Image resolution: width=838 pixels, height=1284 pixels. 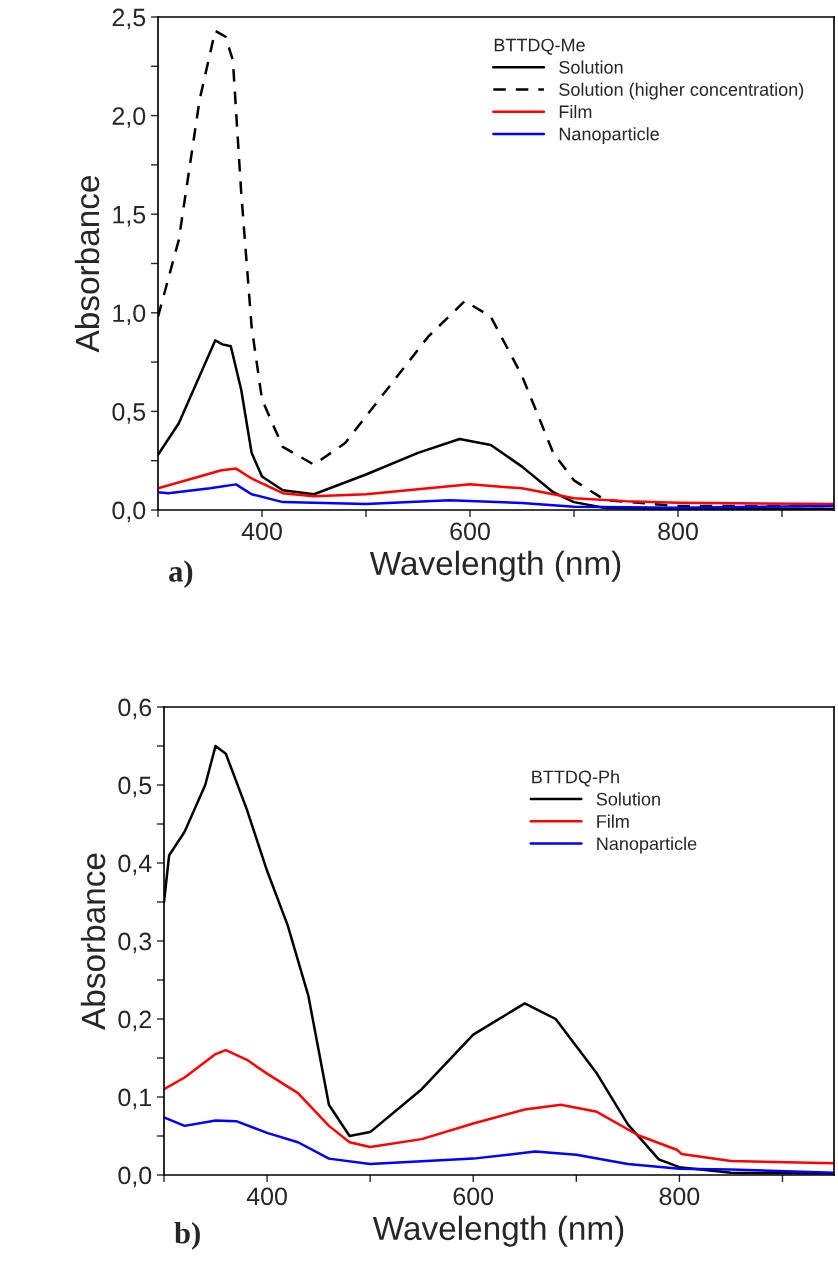 I want to click on y-tick-label: 1,5, so click(x=129, y=216).